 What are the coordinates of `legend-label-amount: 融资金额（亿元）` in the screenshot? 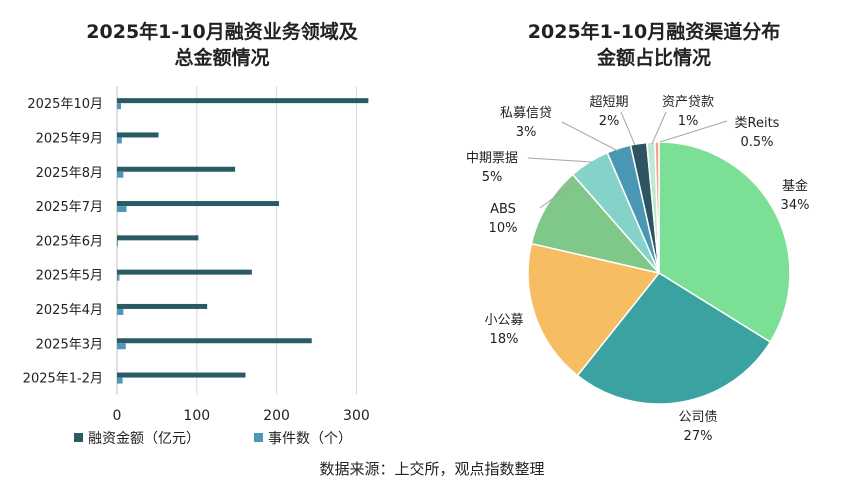 It's located at (144, 439).